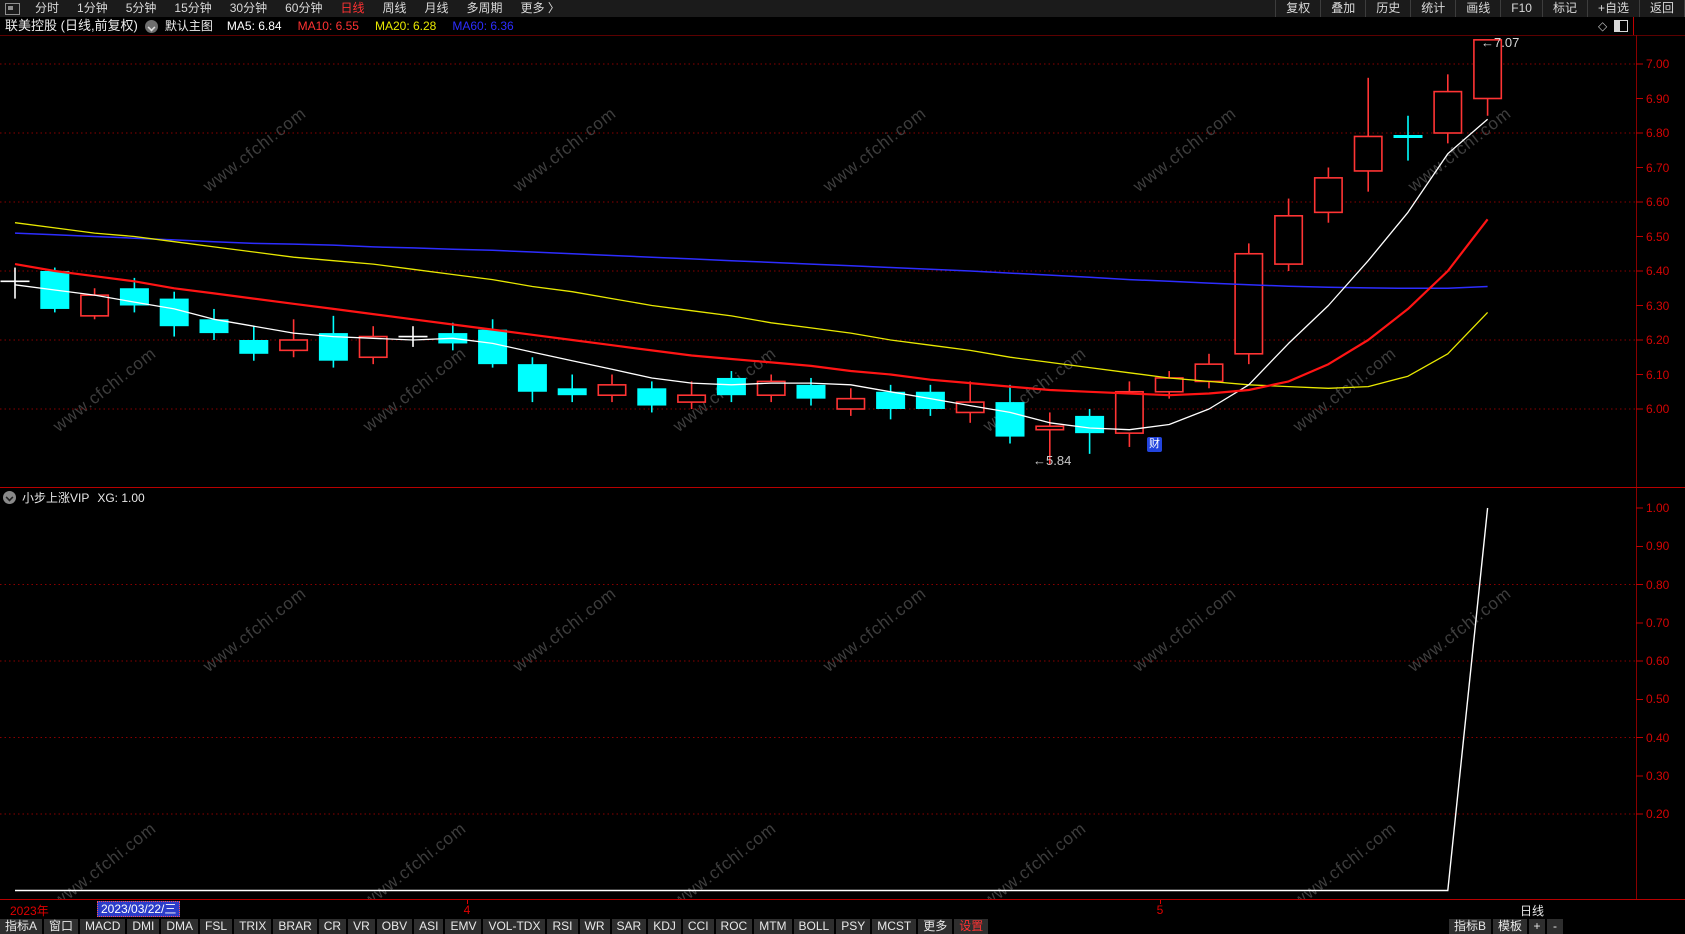  I want to click on low-annotation: ←5.84, so click(1052, 460).